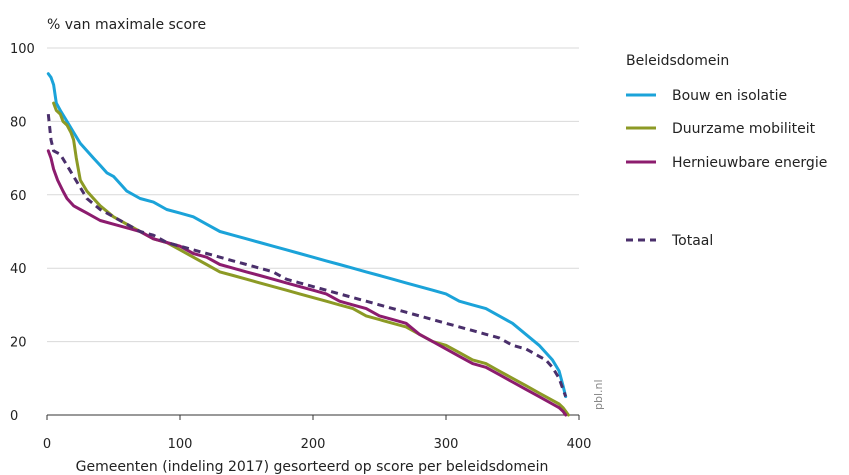 Image resolution: width=849 pixels, height=475 pixels. What do you see at coordinates (18, 196) in the screenshot?
I see `y-tick-label-60: 60` at bounding box center [18, 196].